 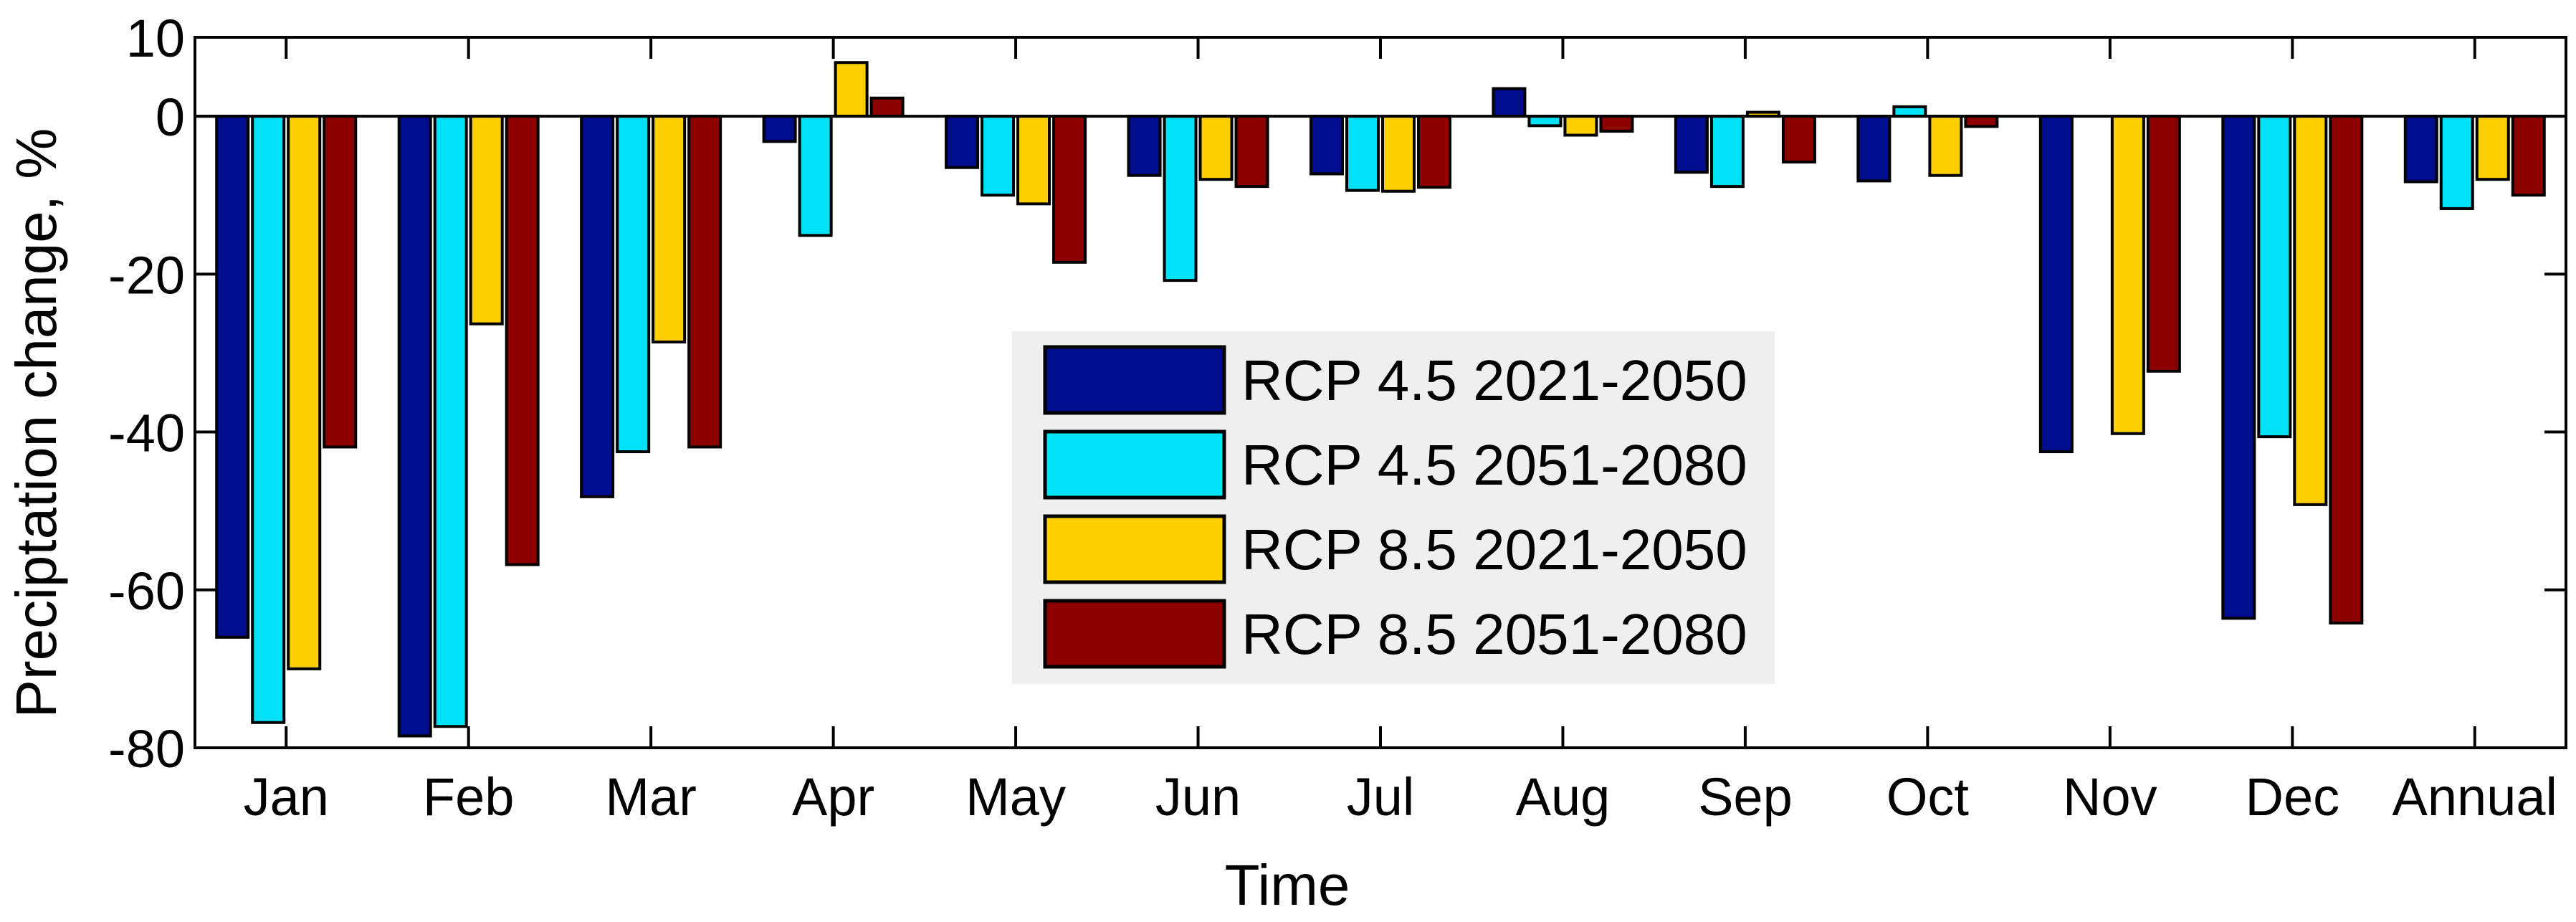 What do you see at coordinates (146, 275) in the screenshot?
I see `y-tick-label: -20` at bounding box center [146, 275].